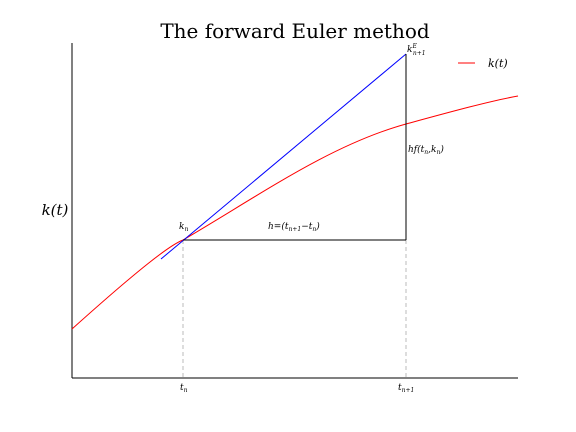 The image size is (576, 432). What do you see at coordinates (483, 63) in the screenshot?
I see `legend: k(t)` at bounding box center [483, 63].